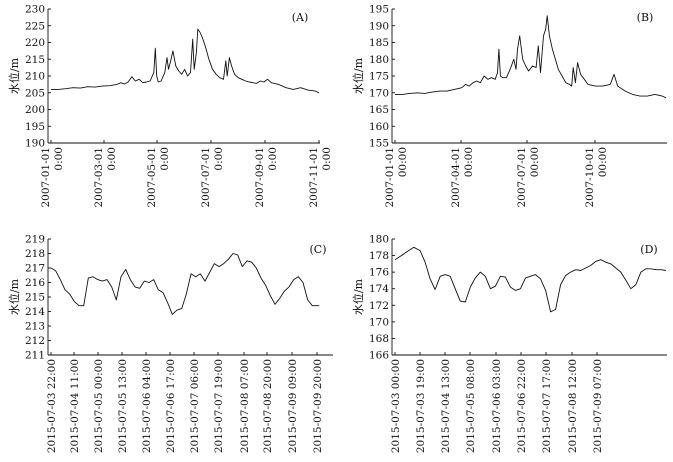 This screenshot has height=462, width=673. I want to click on panel-b-y-tick-label: 160, so click(379, 127).